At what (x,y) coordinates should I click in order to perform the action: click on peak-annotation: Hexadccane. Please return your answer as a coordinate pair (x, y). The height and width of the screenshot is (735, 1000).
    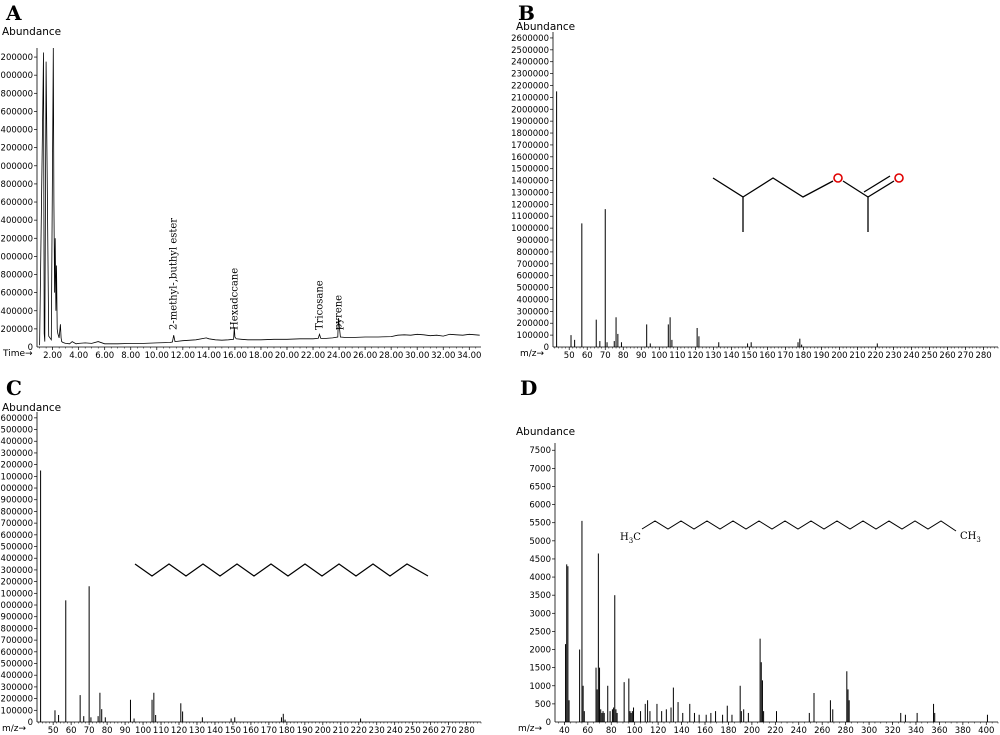
    Looking at the image, I should click on (234, 299).